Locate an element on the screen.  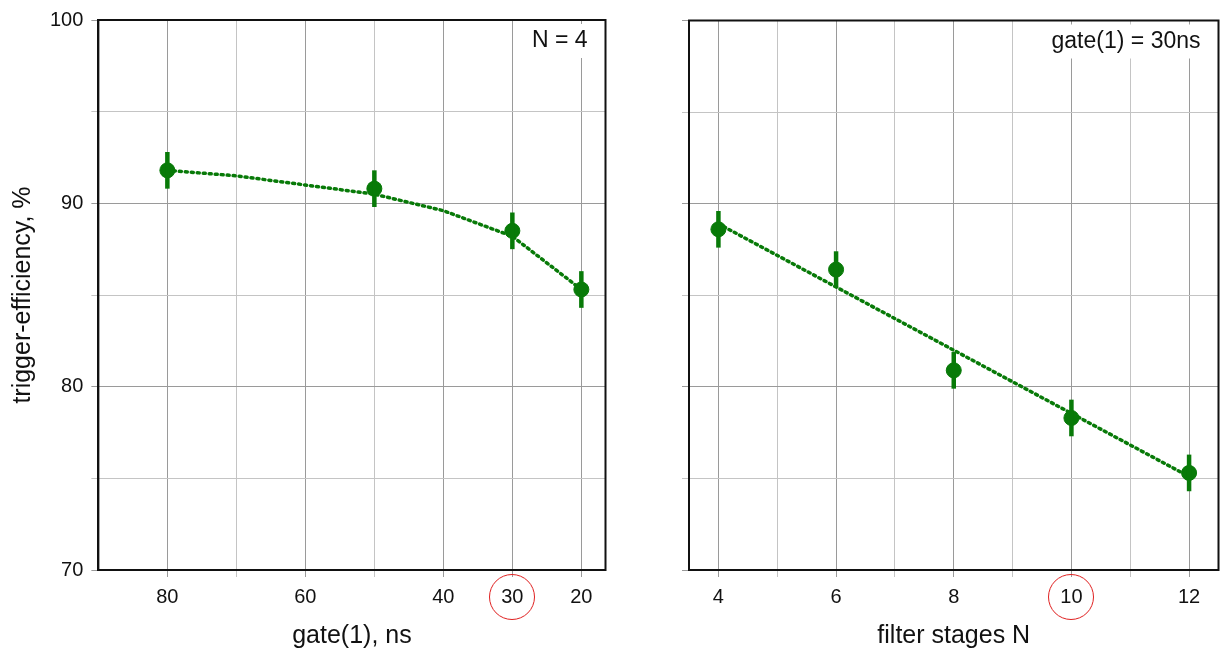
annotation: N = 4 is located at coordinates (559, 39).